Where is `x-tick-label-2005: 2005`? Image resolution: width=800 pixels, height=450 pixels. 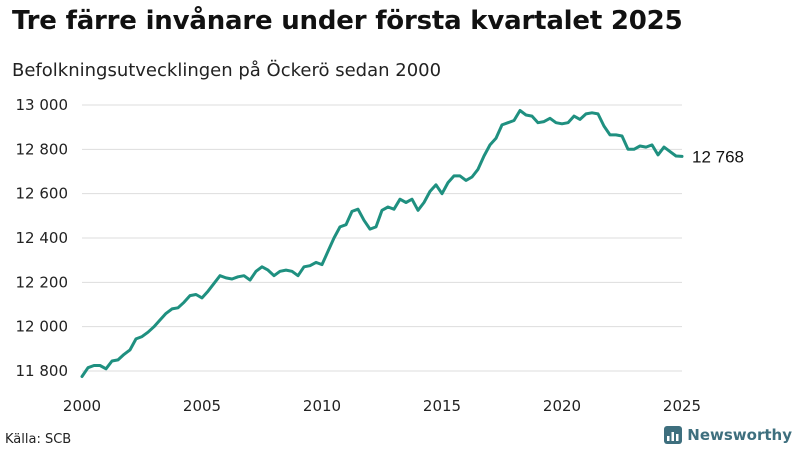
x-tick-label-2005: 2005 is located at coordinates (202, 406).